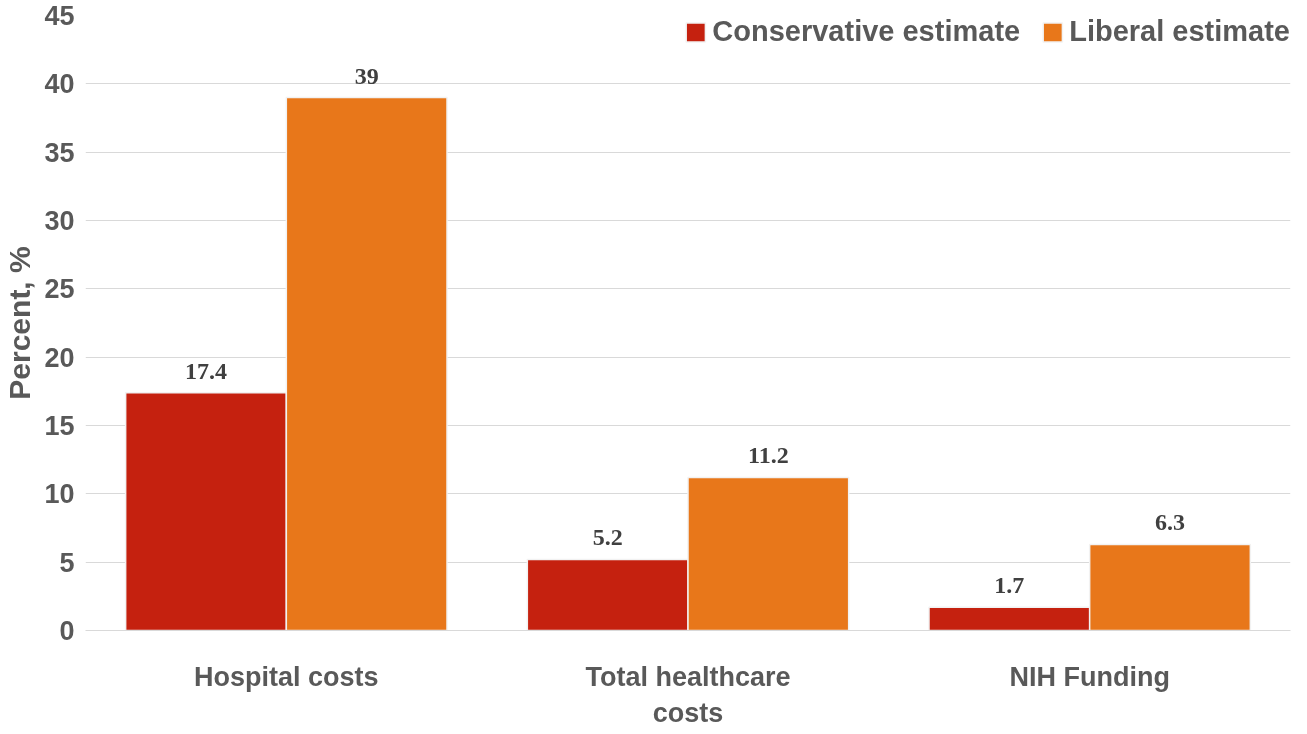 Image resolution: width=1307 pixels, height=734 pixels. I want to click on data-label: 6.3, so click(1170, 522).